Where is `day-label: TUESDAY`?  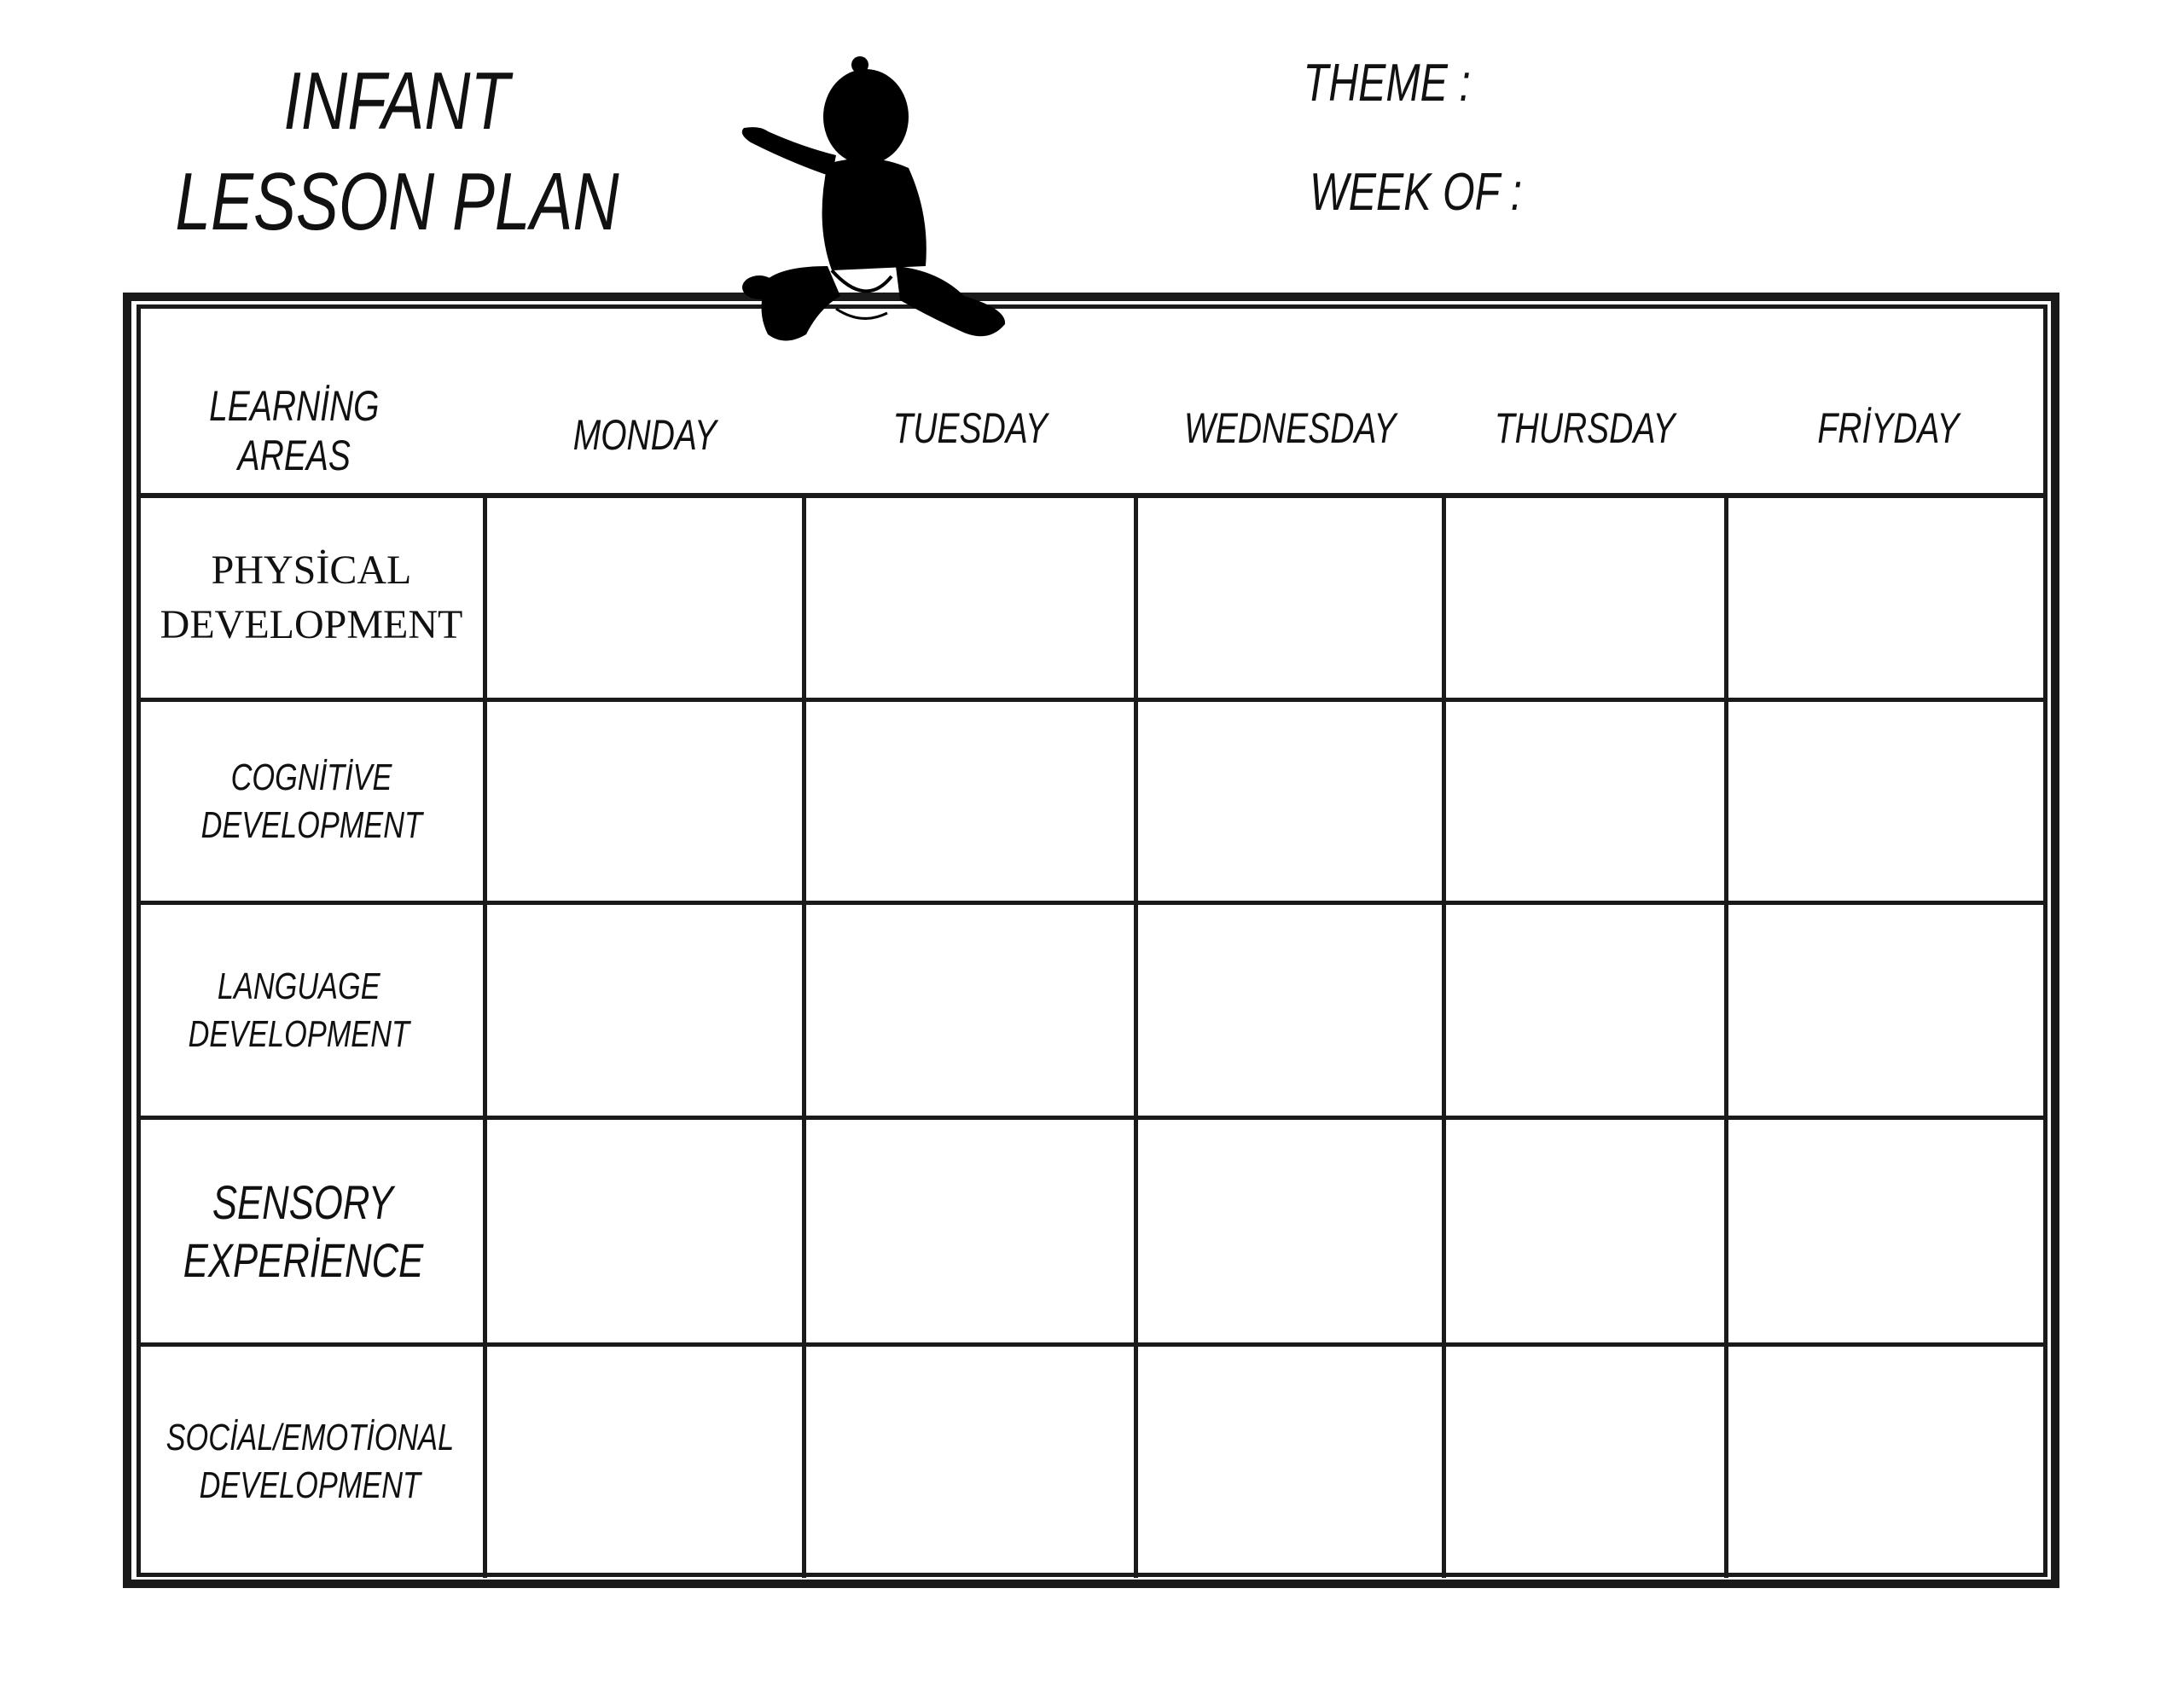
day-label: TUESDAY is located at coordinates (970, 428).